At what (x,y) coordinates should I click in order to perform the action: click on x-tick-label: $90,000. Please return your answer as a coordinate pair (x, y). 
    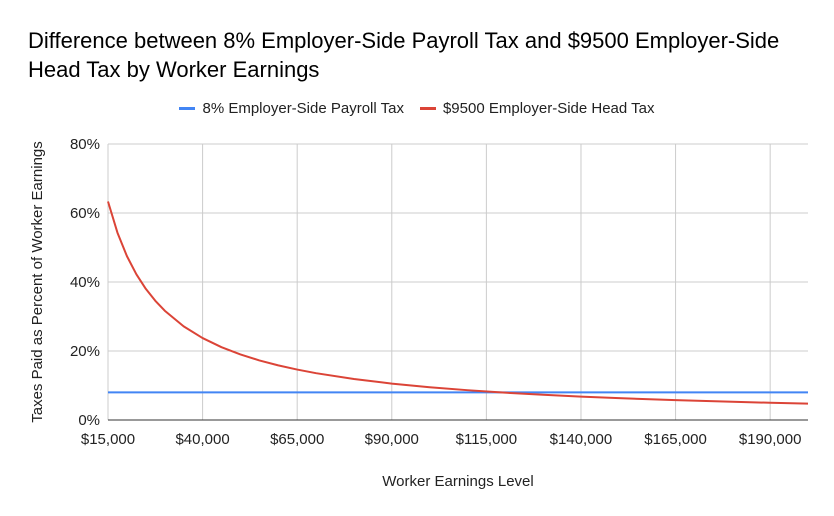
    Looking at the image, I should click on (392, 439).